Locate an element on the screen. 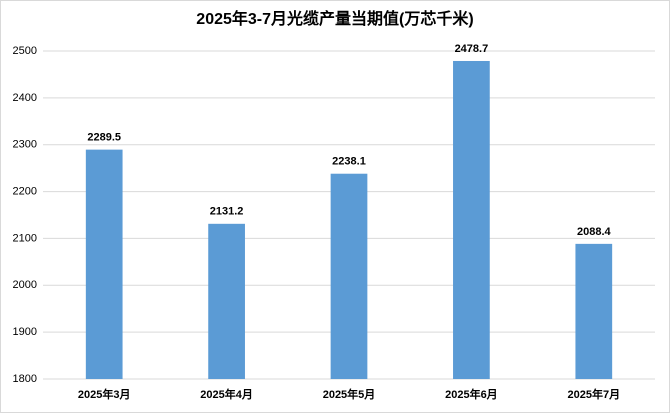 The width and height of the screenshot is (670, 413). value-label: 2088.4 is located at coordinates (594, 232).